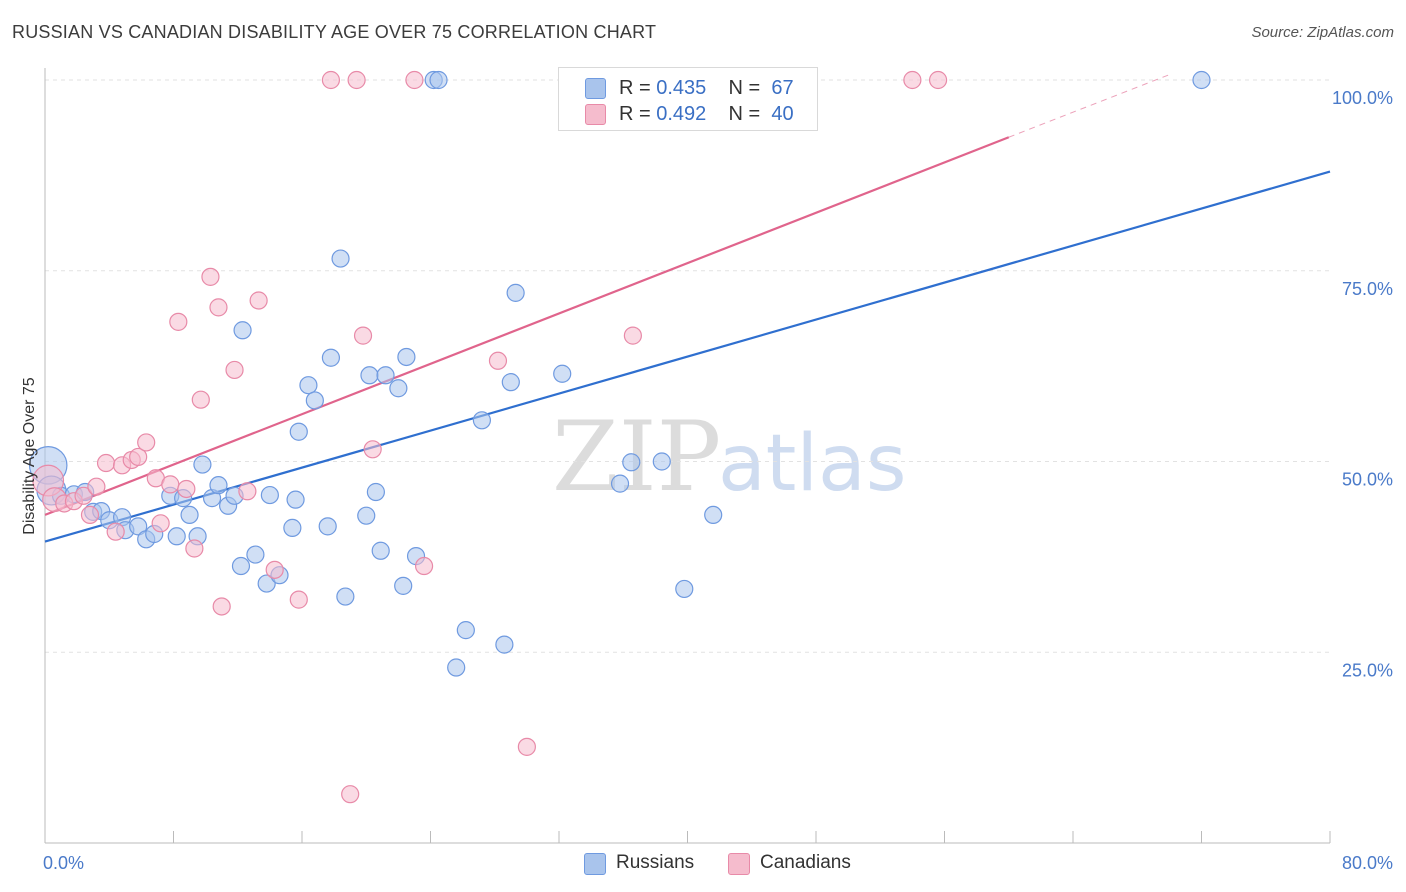 The width and height of the screenshot is (1406, 892). I want to click on legend-n-label-russians: N =, so click(747, 87).